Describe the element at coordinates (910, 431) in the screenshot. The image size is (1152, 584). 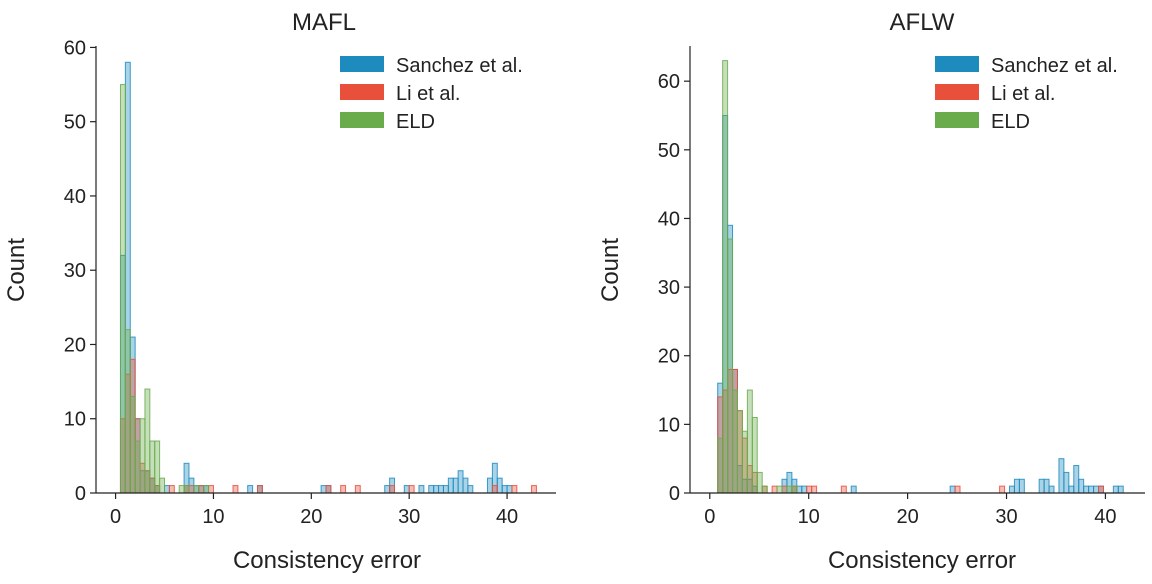
I see `series-li` at that location.